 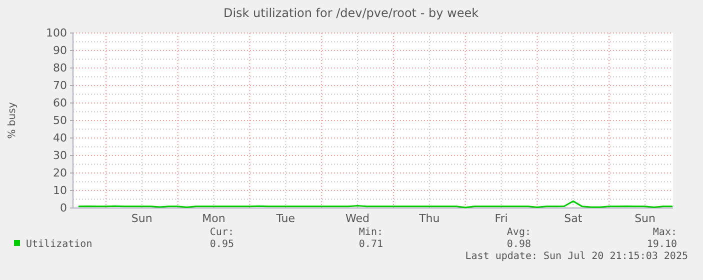 I want to click on x-tick-label: Tue, so click(x=285, y=218).